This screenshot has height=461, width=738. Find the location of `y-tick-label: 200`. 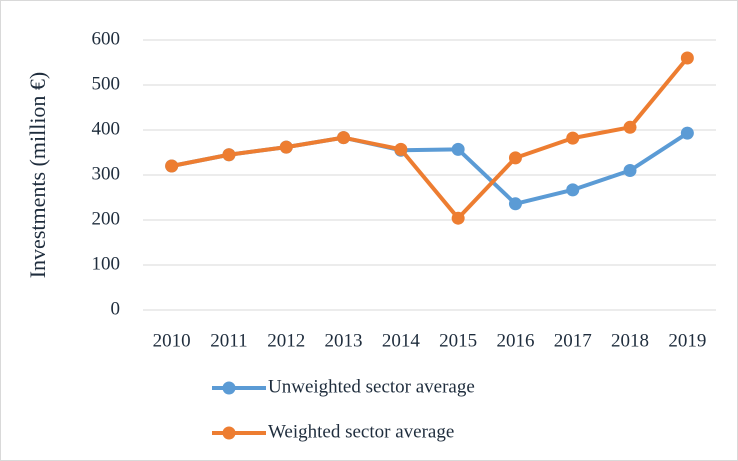

y-tick-label: 200 is located at coordinates (106, 218).